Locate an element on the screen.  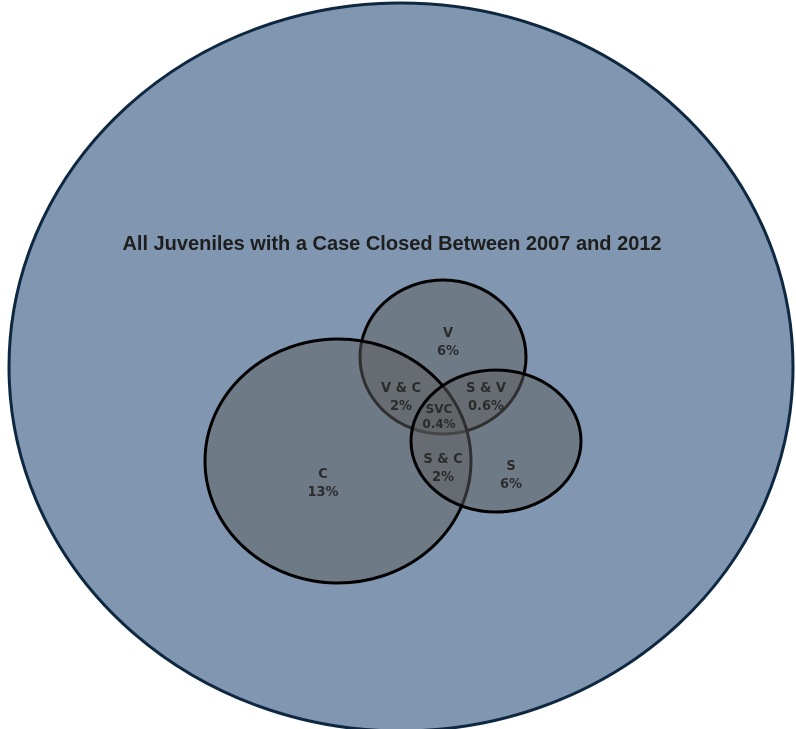
region-label: S is located at coordinates (510, 466).